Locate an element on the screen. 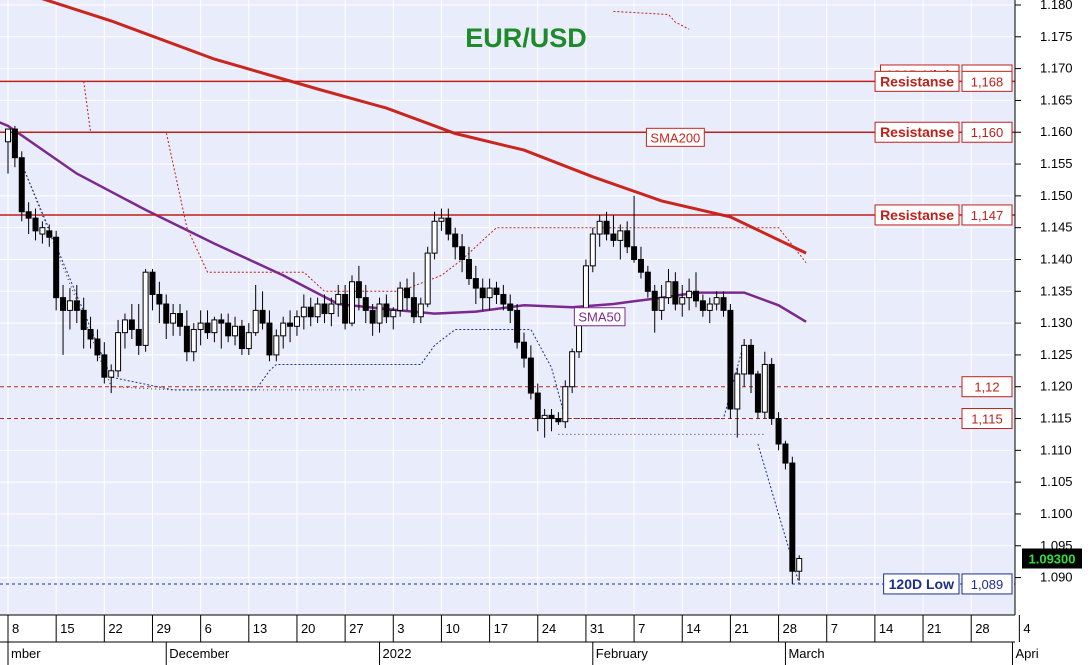  x-tick-label-0: 8 is located at coordinates (15, 628).